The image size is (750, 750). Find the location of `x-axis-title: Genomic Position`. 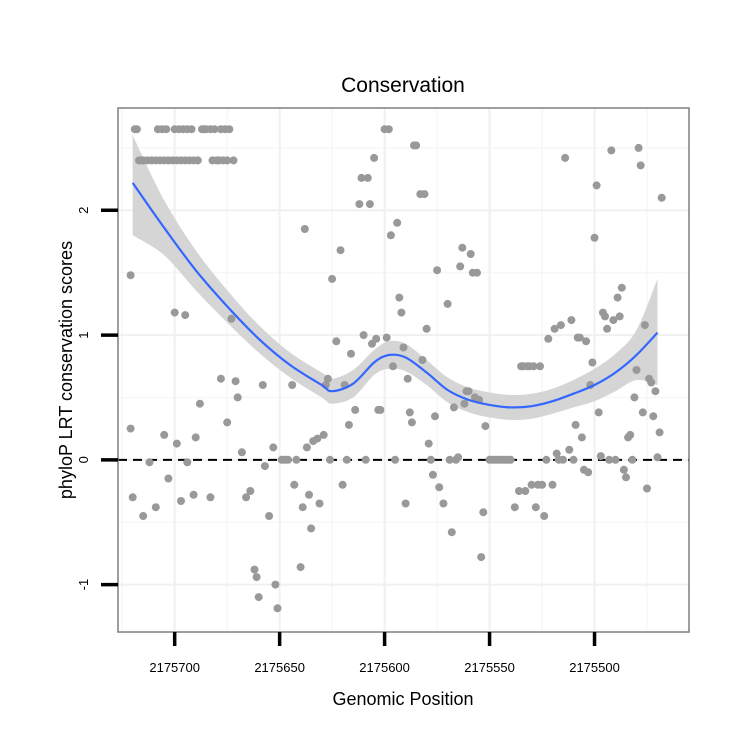

x-axis-title: Genomic Position is located at coordinates (402, 699).